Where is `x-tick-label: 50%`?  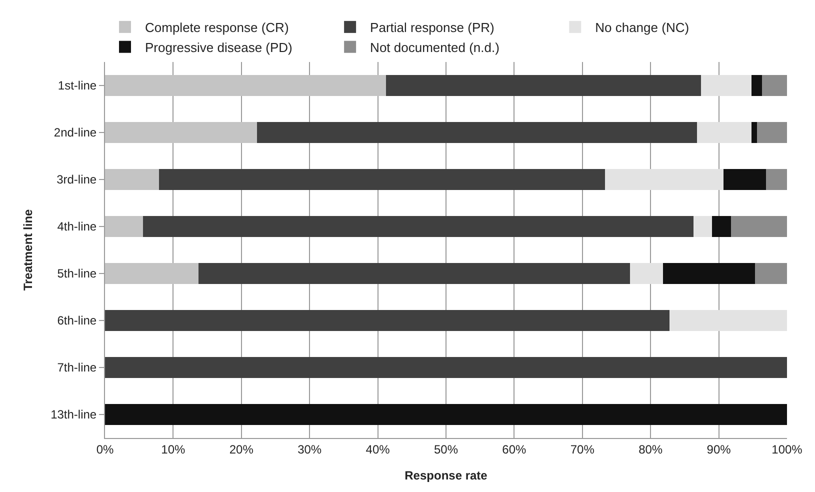
x-tick-label: 50% is located at coordinates (446, 449).